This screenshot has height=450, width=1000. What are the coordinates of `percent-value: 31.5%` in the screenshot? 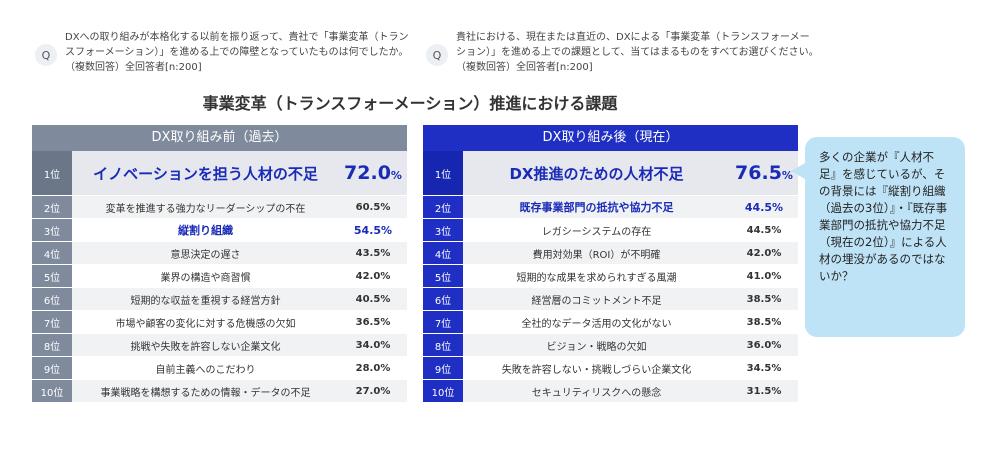 It's located at (764, 391).